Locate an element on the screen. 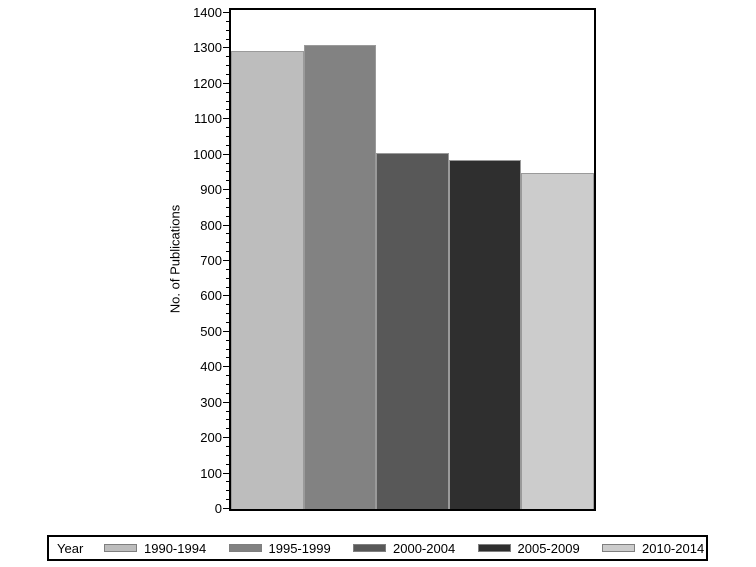 The width and height of the screenshot is (756, 567). bar-1990-1994 is located at coordinates (267, 280).